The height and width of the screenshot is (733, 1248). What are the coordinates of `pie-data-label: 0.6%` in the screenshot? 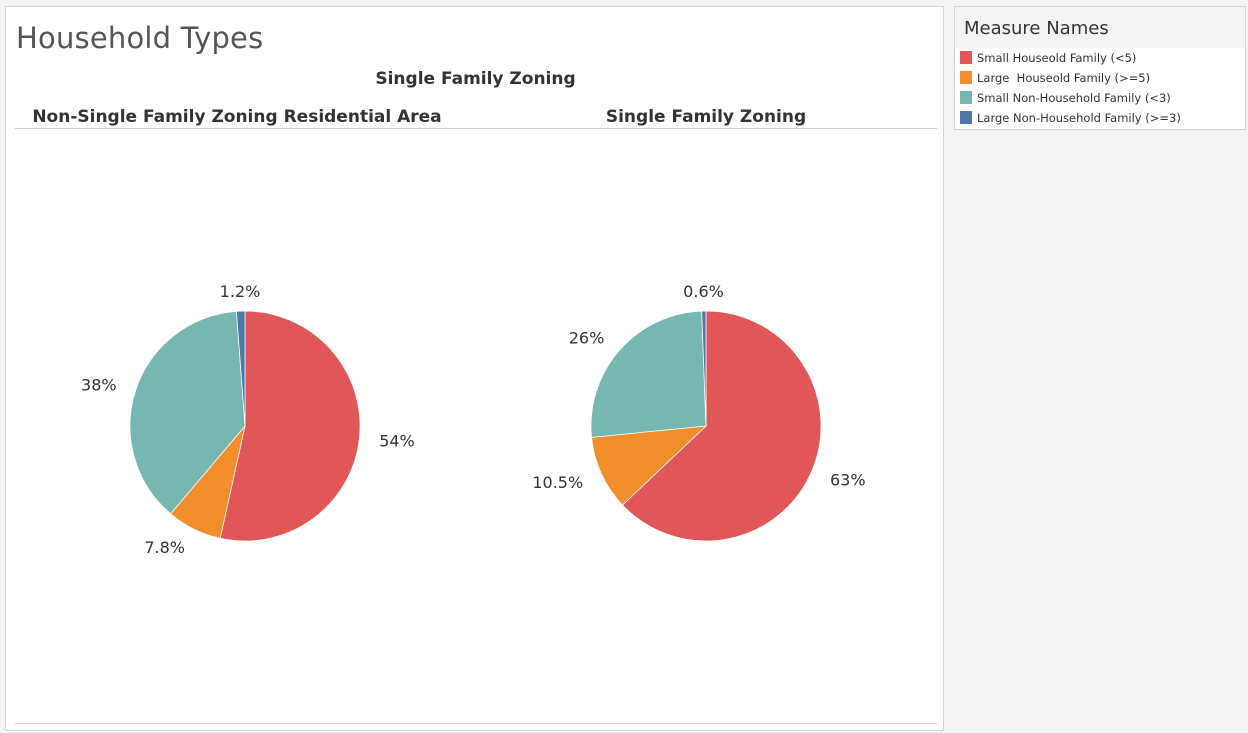 It's located at (703, 291).